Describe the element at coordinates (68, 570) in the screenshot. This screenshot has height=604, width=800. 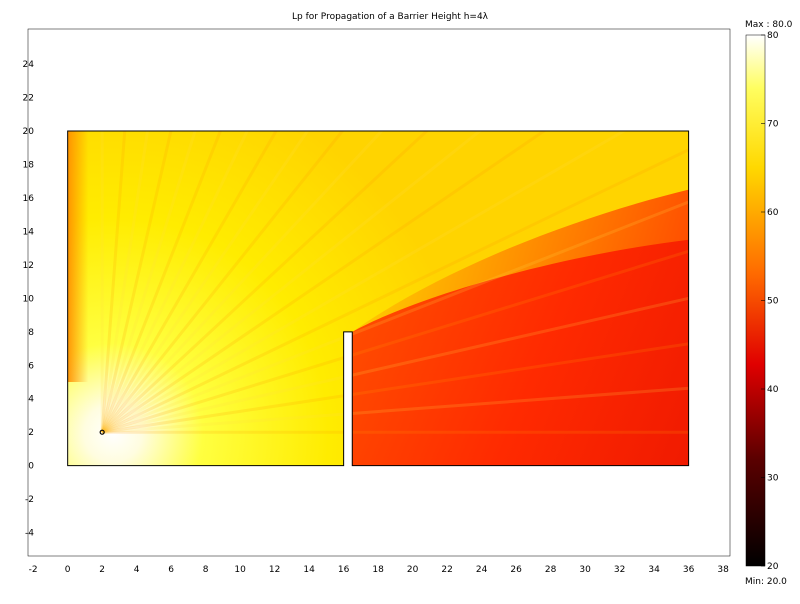
I see `x-tick-label: 0` at that location.